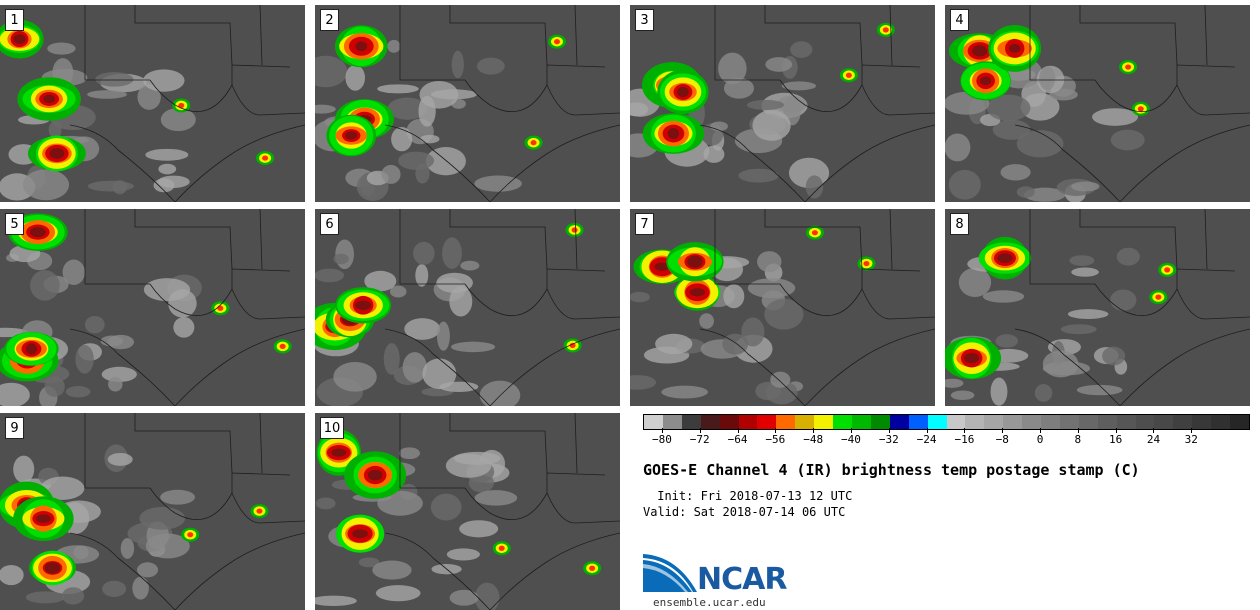 This screenshot has width=1260, height=610. I want to click on colorbar-tick-label: 8, so click(1078, 439).